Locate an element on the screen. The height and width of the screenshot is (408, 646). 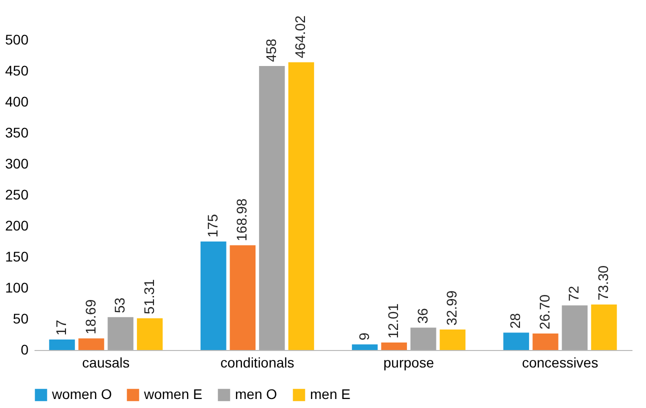
y-tick-label: 50 is located at coordinates (20, 318).